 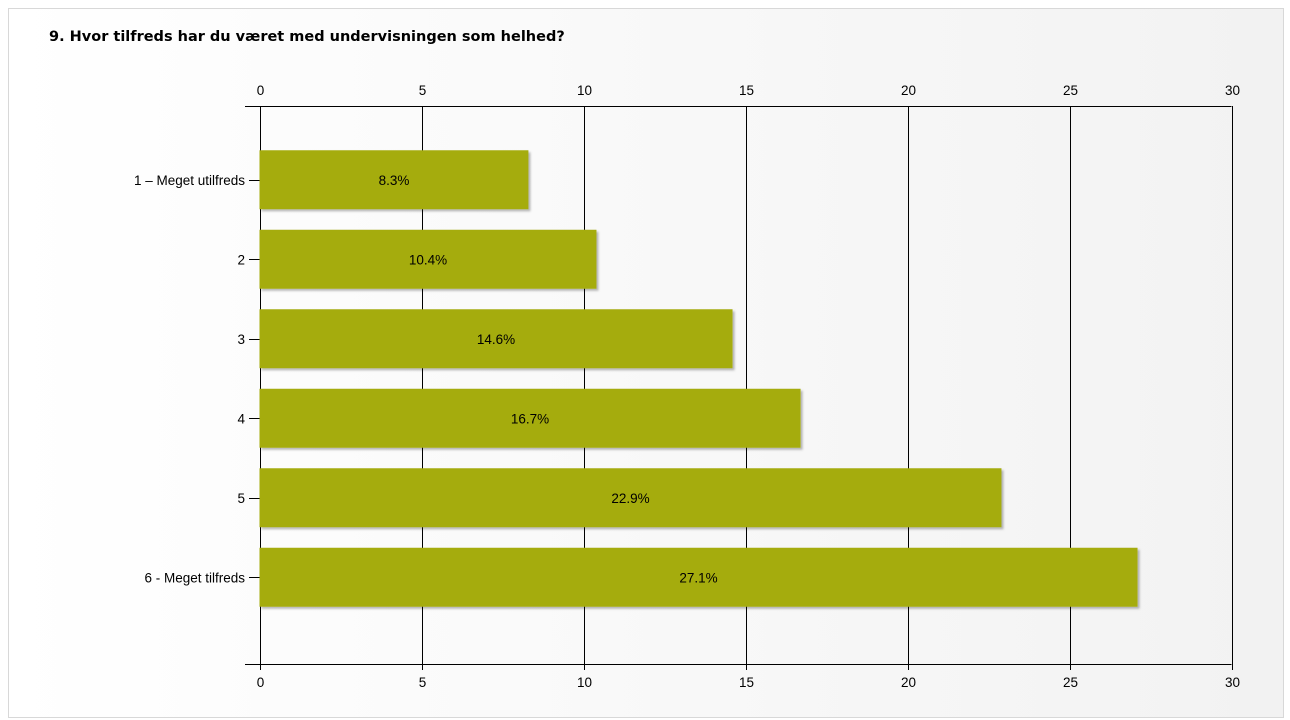 I want to click on x-tick-label-bottom: 0, so click(x=261, y=682).